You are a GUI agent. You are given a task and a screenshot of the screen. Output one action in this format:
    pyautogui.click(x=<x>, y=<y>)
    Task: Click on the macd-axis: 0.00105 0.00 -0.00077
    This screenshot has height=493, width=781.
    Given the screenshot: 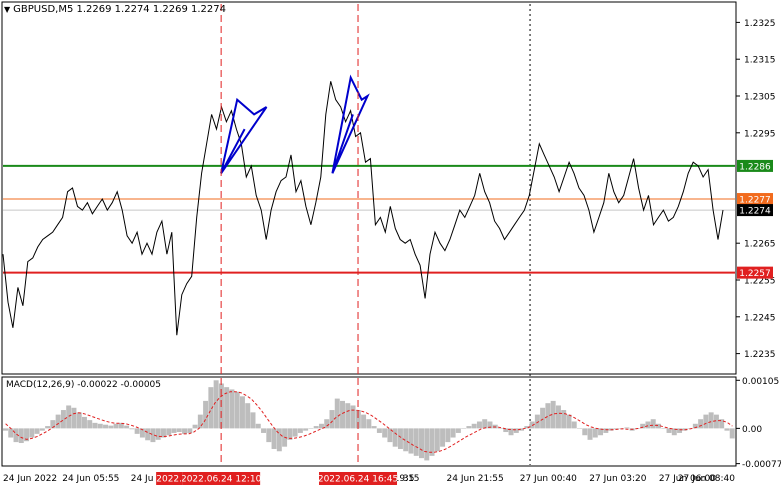 What is the action you would take?
    pyautogui.click(x=758, y=423)
    